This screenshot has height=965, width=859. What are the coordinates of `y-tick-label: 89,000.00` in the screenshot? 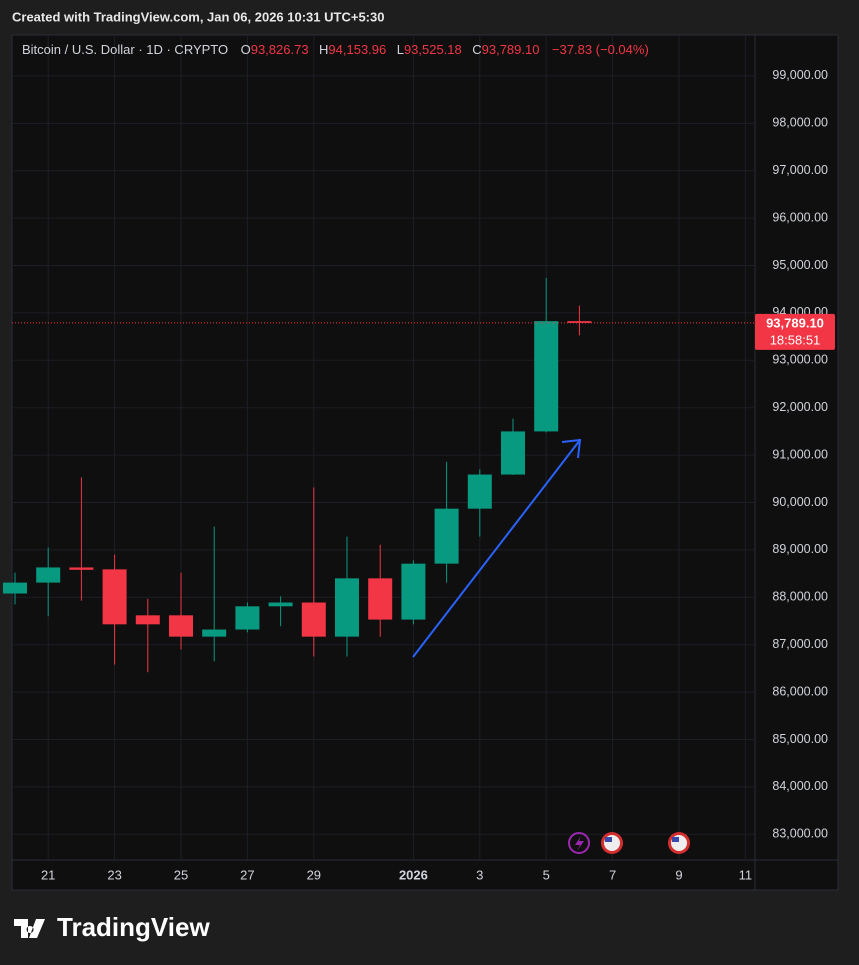 It's located at (800, 549).